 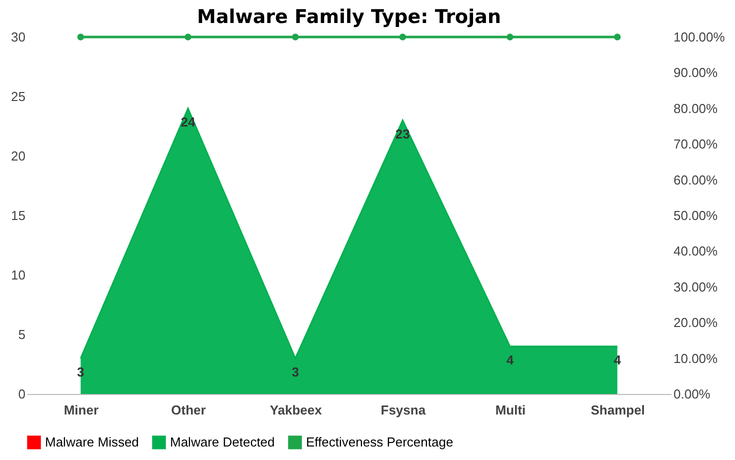 What do you see at coordinates (22, 394) in the screenshot?
I see `y-tick-label: 0` at bounding box center [22, 394].